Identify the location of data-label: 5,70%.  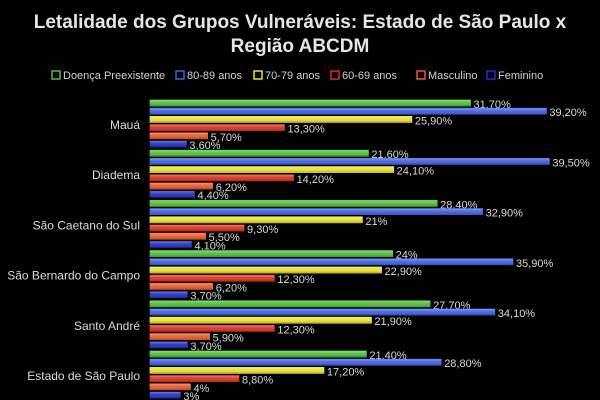
(226, 138).